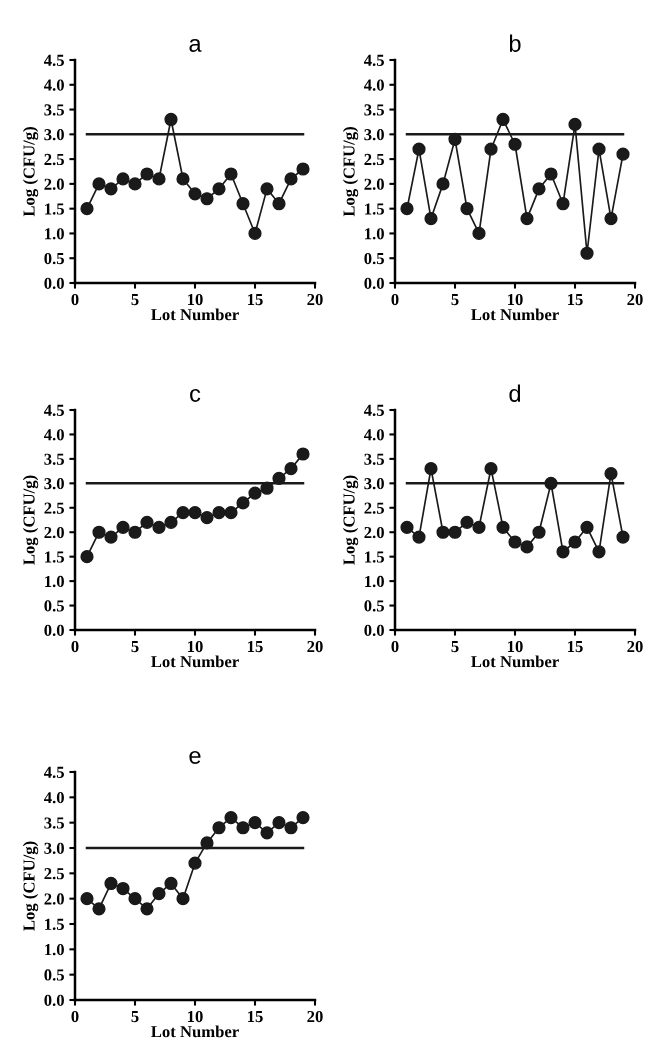 The height and width of the screenshot is (1050, 662). What do you see at coordinates (195, 757) in the screenshot?
I see `chart-title: e` at bounding box center [195, 757].